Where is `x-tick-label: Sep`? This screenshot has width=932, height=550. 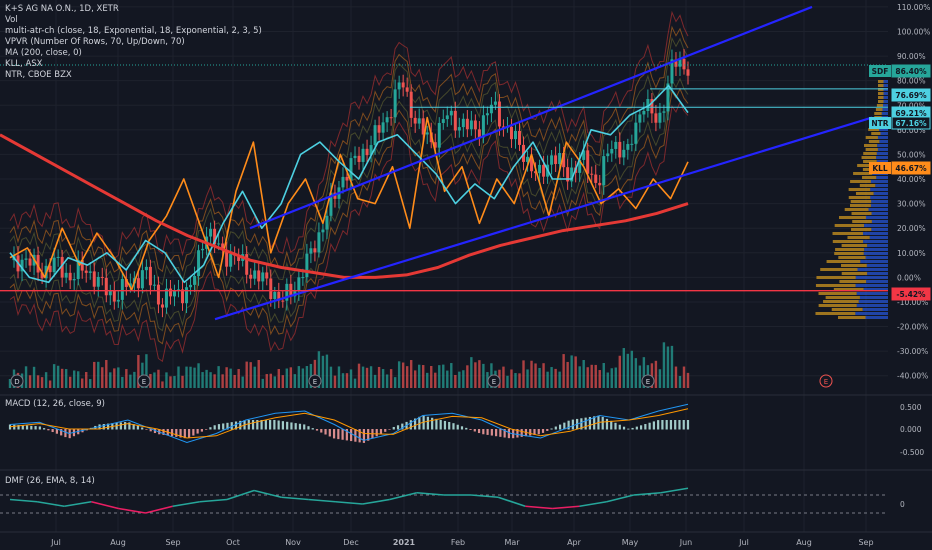 x-tick-label: Sep is located at coordinates (172, 542).